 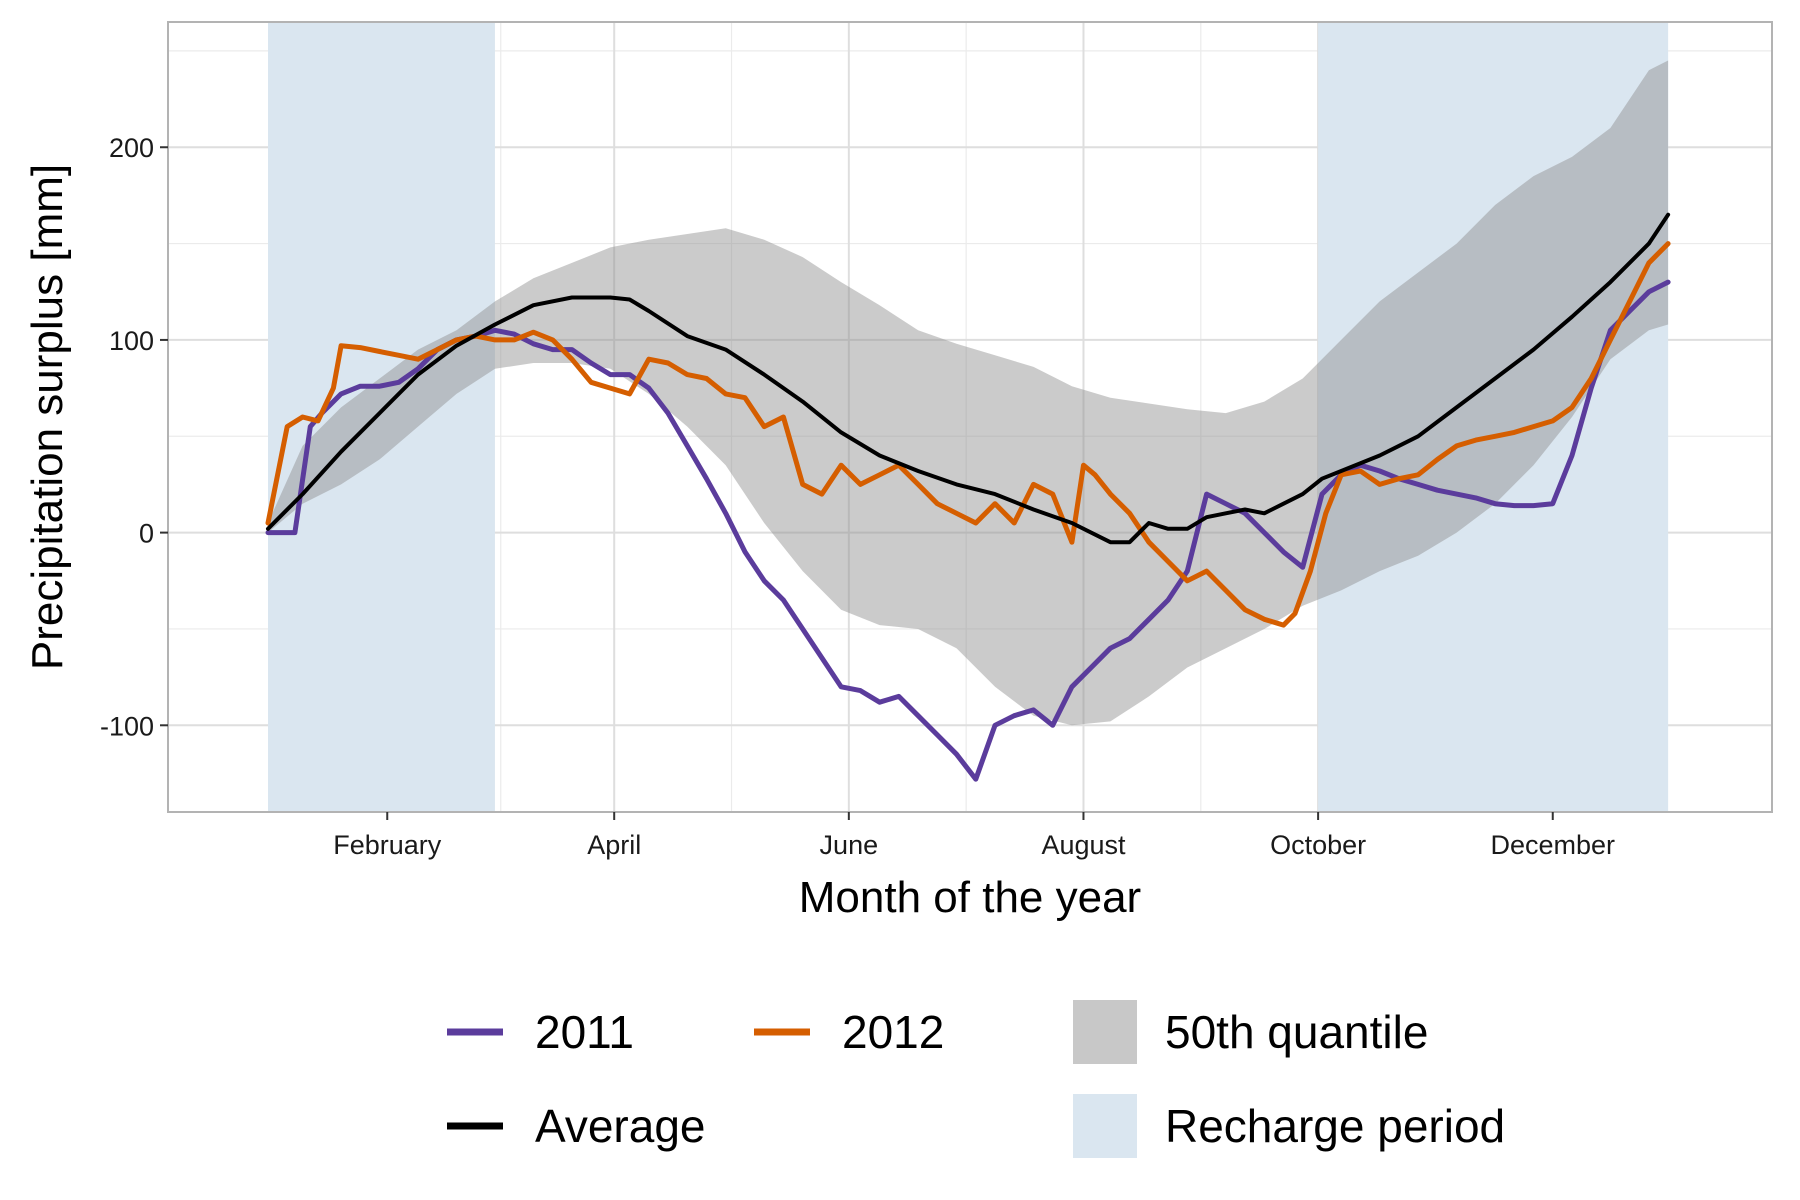 I want to click on legend-label: 2012, so click(x=893, y=1032).